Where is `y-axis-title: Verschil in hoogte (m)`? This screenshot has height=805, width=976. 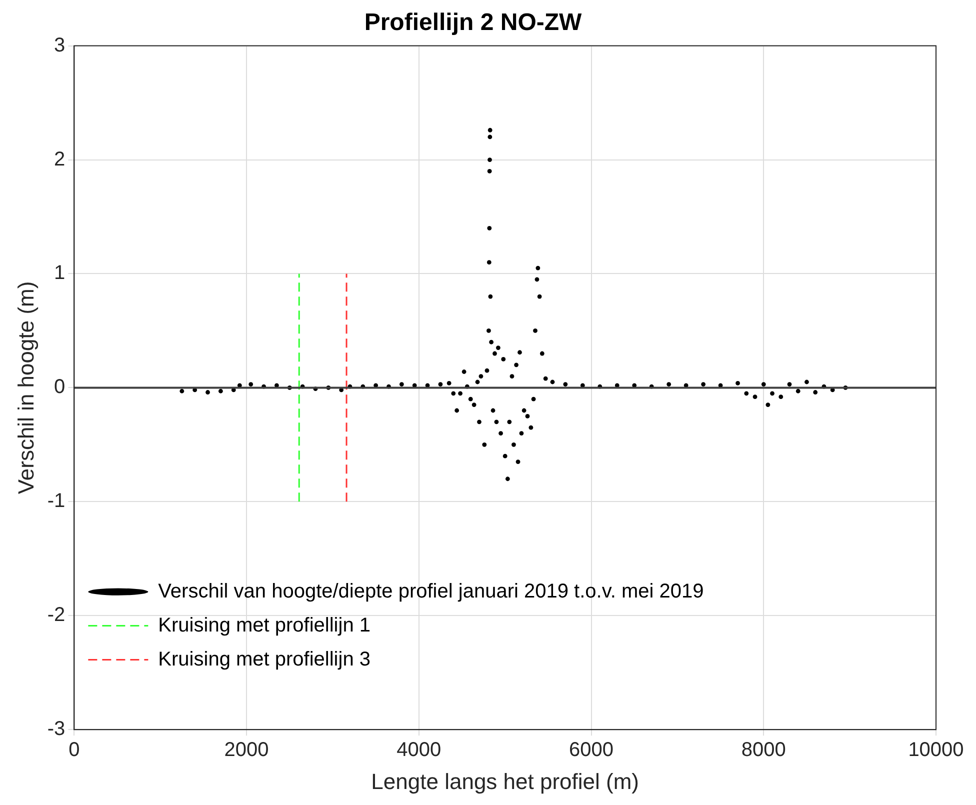 y-axis-title: Verschil in hoogte (m) is located at coordinates (25, 387).